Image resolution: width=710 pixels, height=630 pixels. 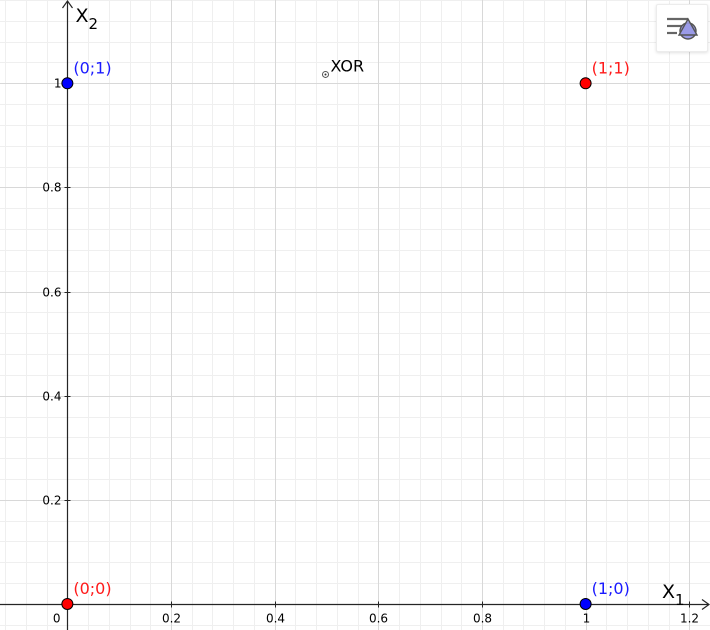 I want to click on x-tick-label: 0.4, so click(x=275, y=619).